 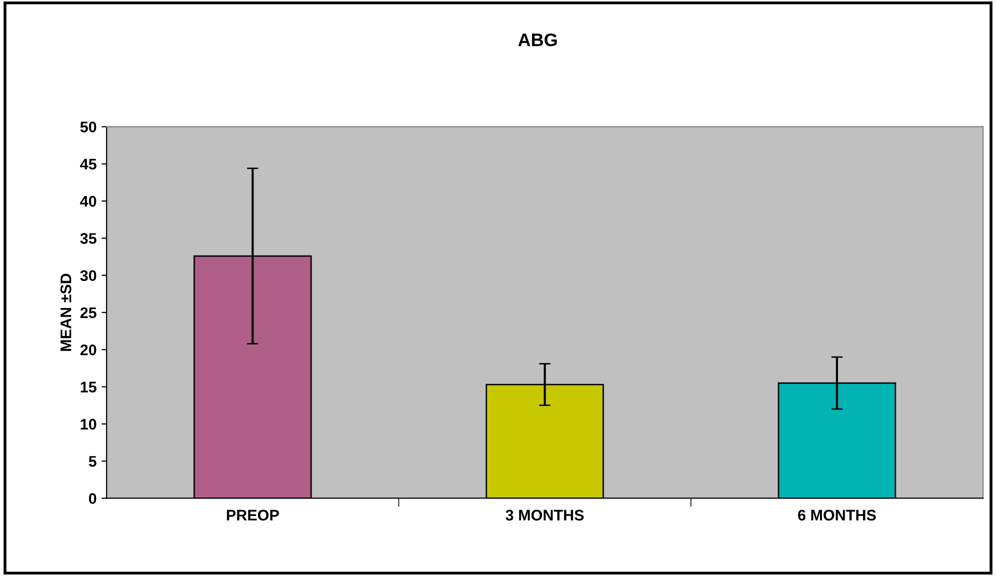 I want to click on x-tick-label: 6 MONTHS, so click(x=837, y=515).